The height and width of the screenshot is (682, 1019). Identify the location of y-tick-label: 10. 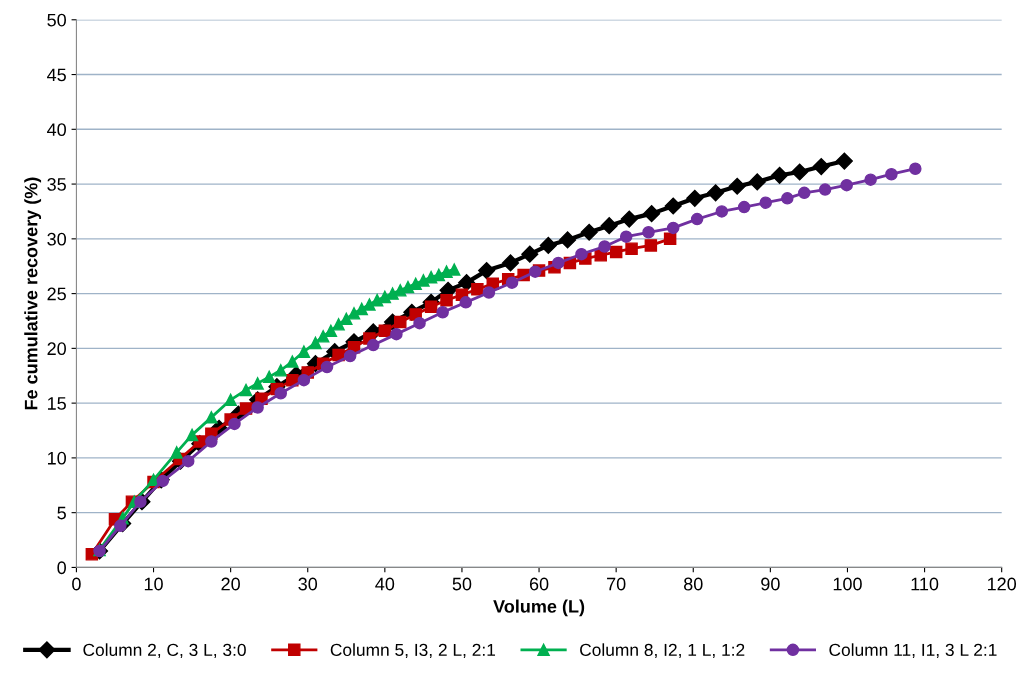
(57, 458).